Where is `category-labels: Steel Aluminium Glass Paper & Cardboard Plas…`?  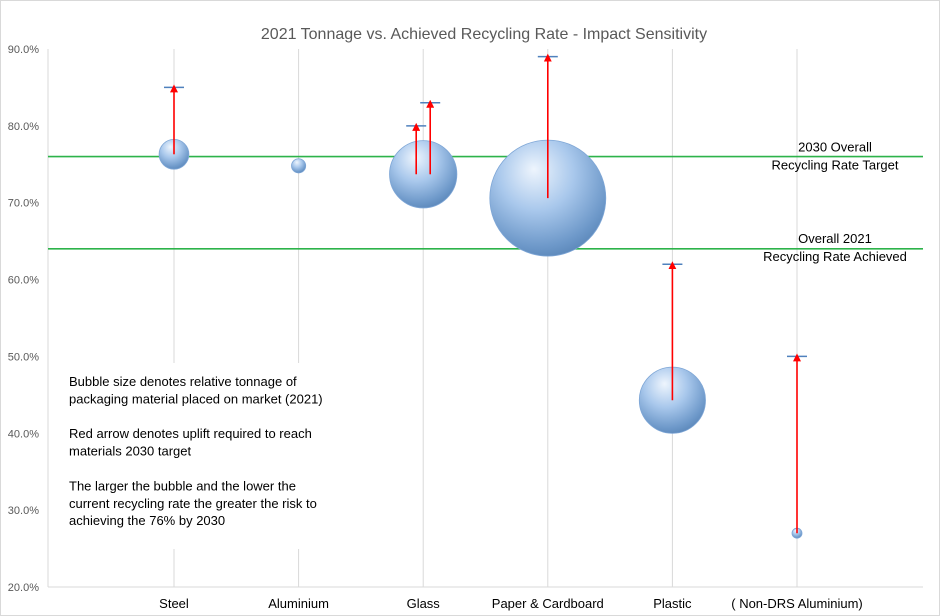
category-labels: Steel Aluminium Glass Paper & Cardboard Plas… is located at coordinates (511, 603).